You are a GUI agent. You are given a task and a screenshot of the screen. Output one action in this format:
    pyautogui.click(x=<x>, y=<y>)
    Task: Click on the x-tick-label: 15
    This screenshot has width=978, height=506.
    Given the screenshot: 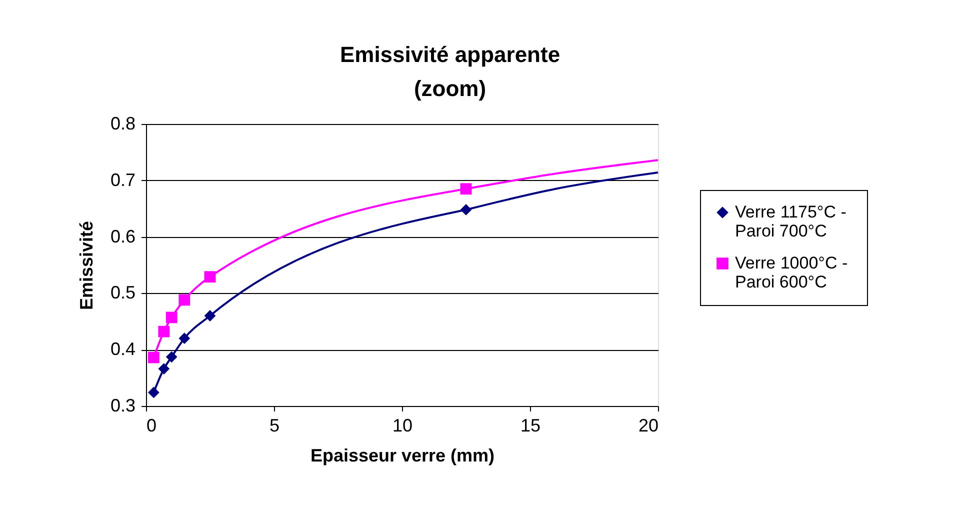 What is the action you would take?
    pyautogui.click(x=530, y=426)
    